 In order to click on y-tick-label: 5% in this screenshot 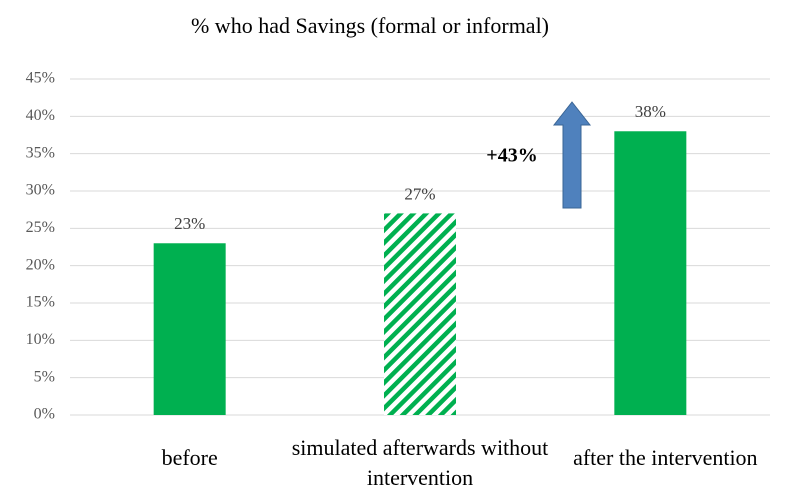, I will do `click(44, 376)`.